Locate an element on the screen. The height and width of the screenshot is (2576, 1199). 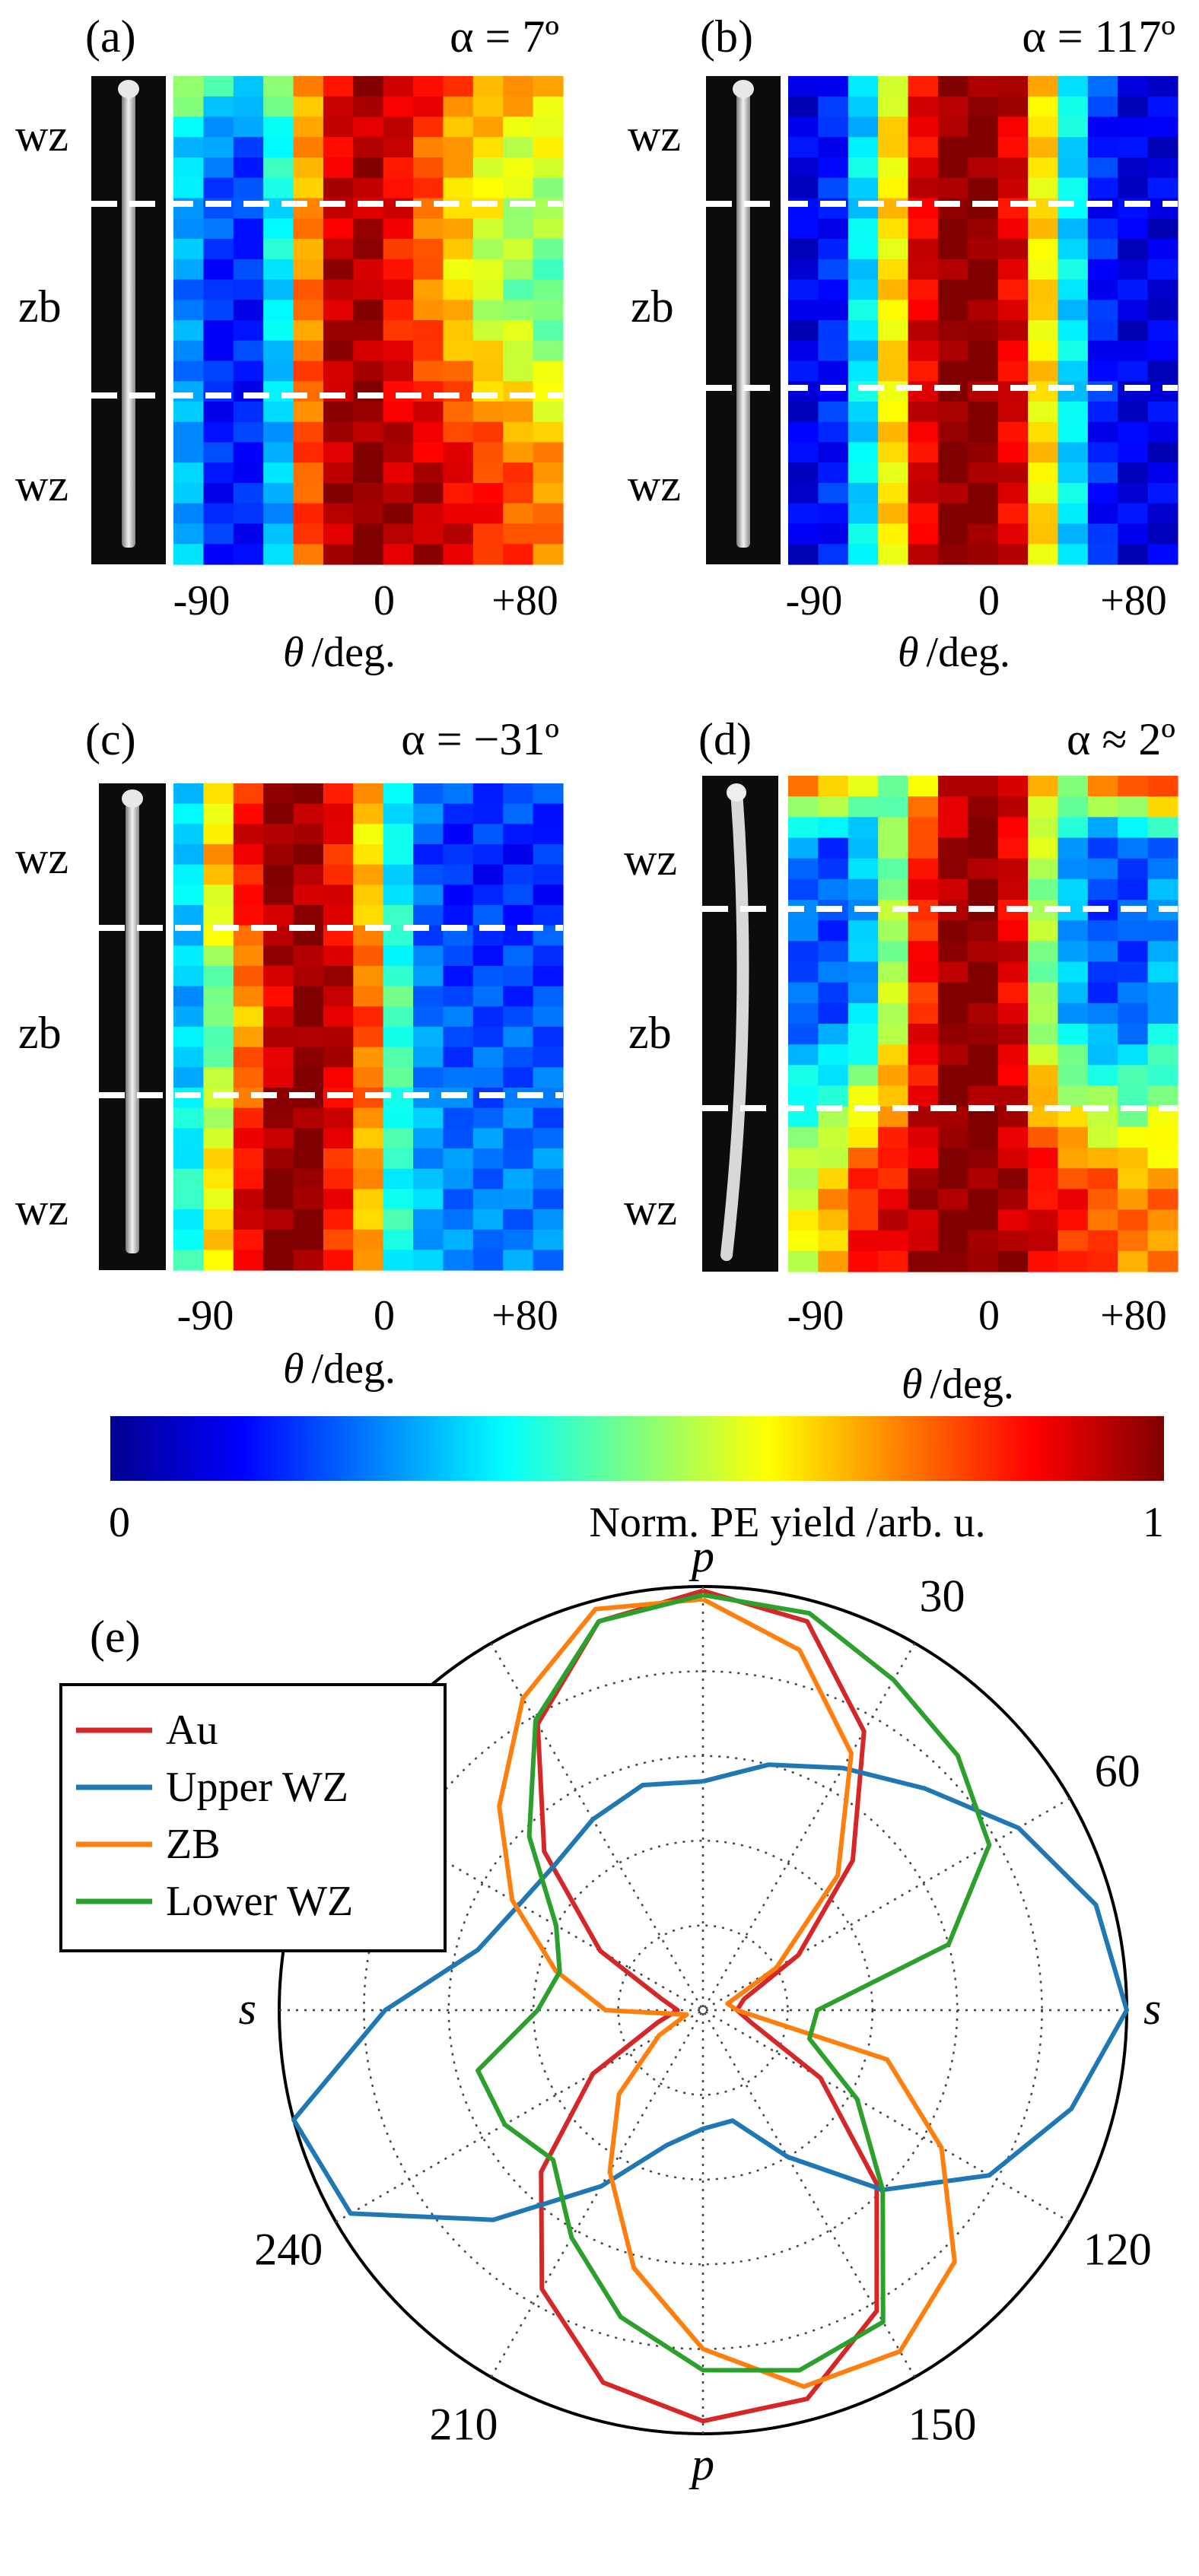
legend-label-zb: ZB is located at coordinates (193, 1845).